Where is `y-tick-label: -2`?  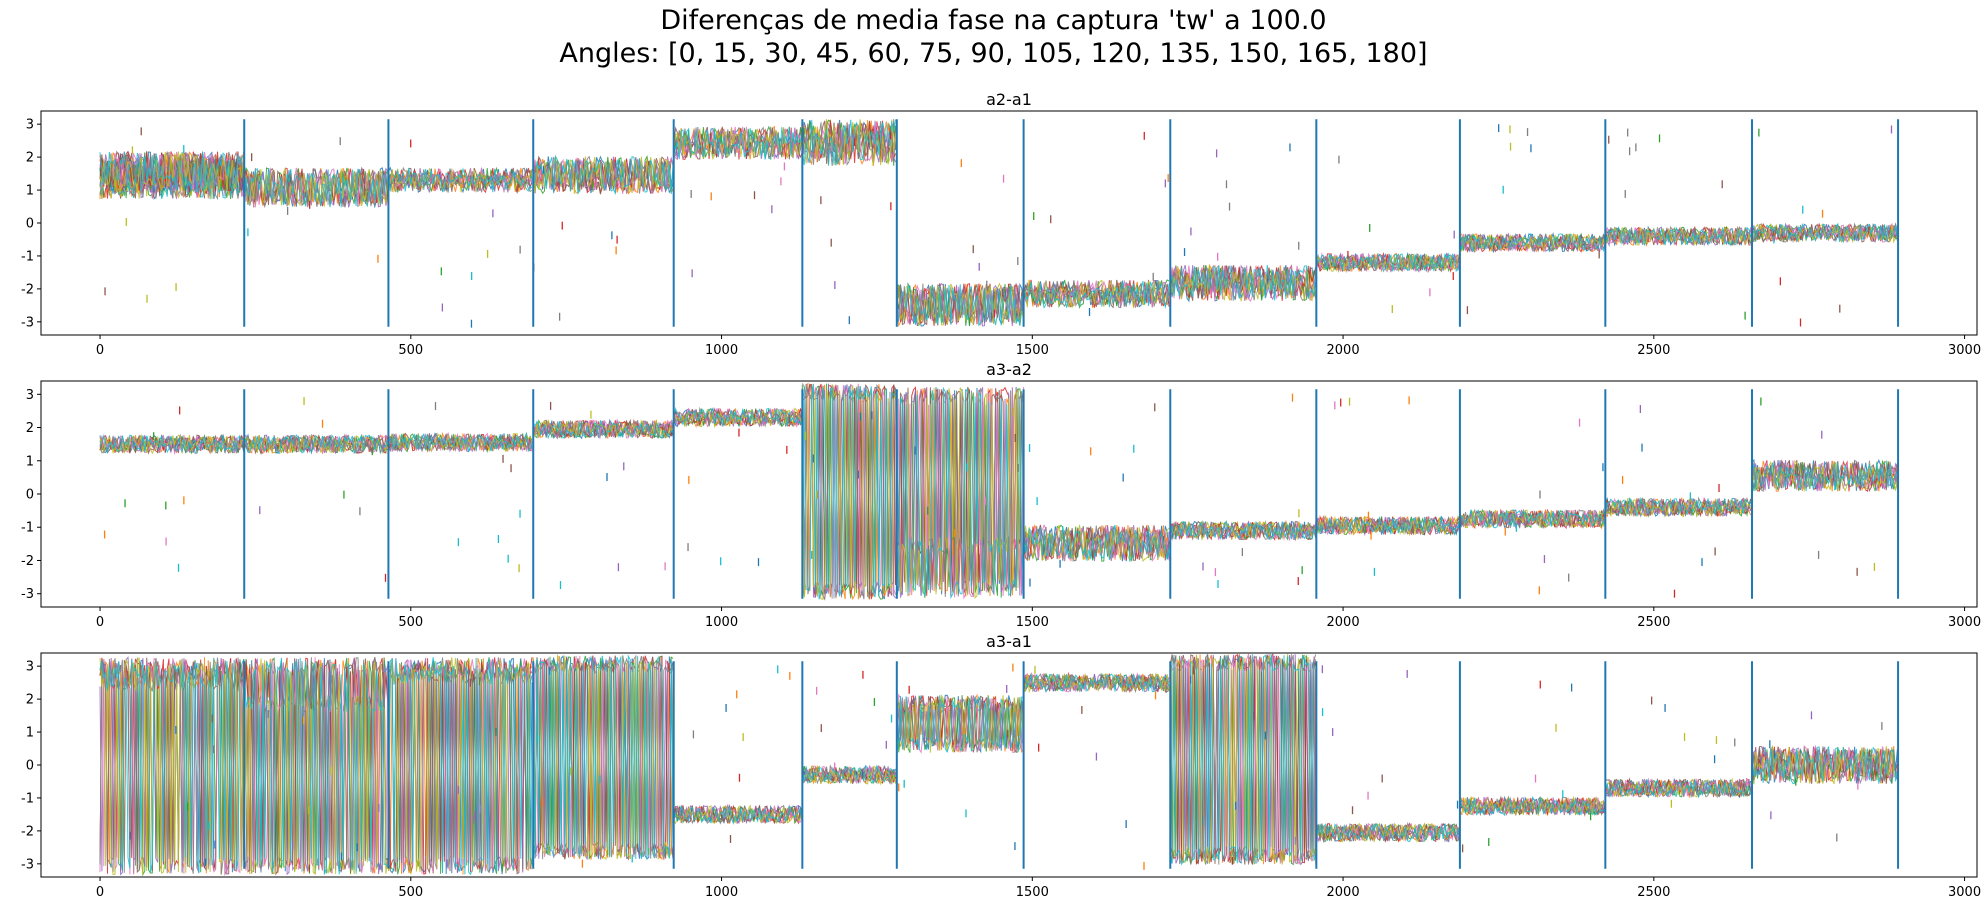
y-tick-label: -2 is located at coordinates (27, 831).